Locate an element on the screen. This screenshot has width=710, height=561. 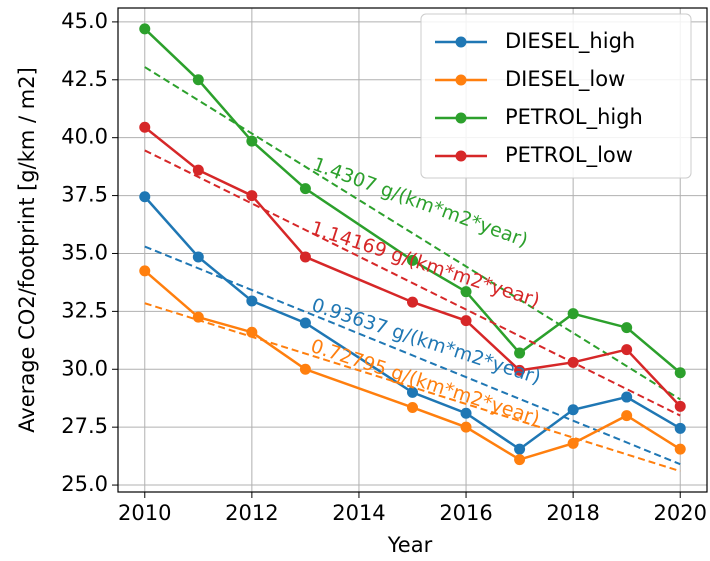
y-tick-label: 32.5 is located at coordinates (84, 310).